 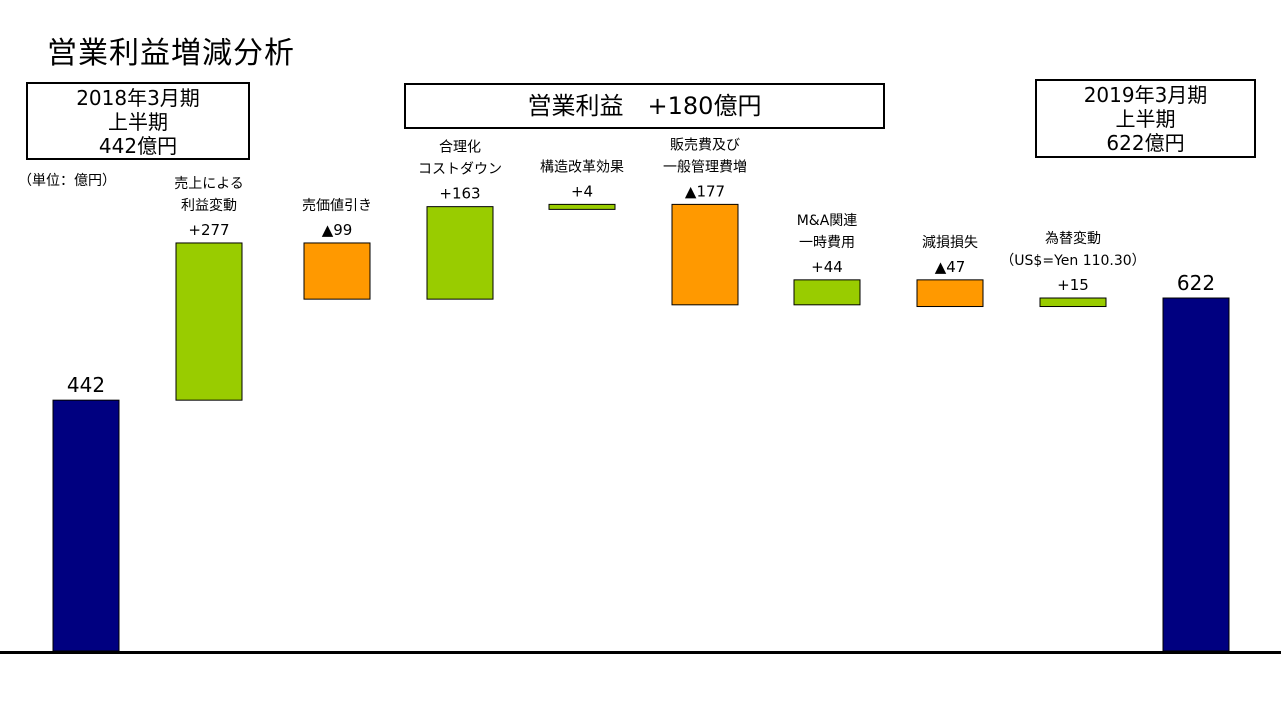 What do you see at coordinates (86, 385) in the screenshot?
I see `bar-value-label: 442` at bounding box center [86, 385].